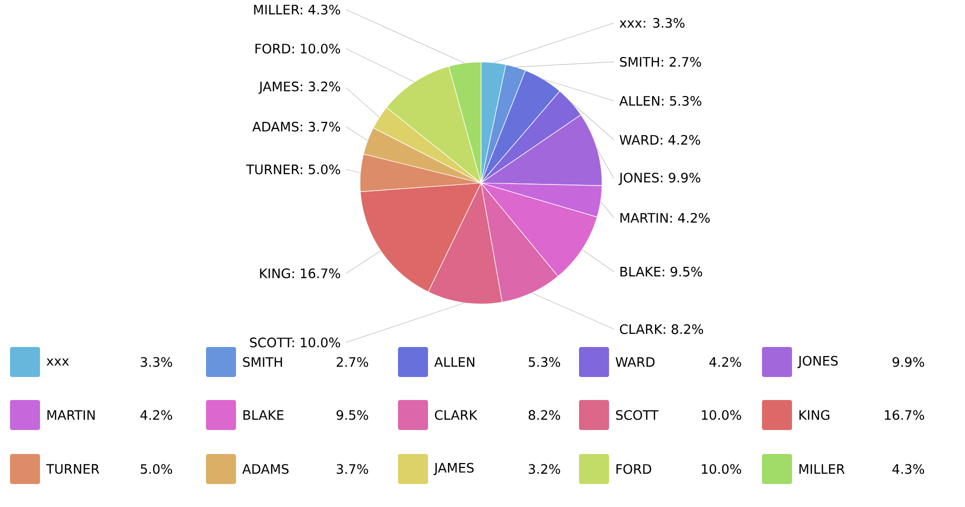  I want to click on data-label: 9.9%, so click(908, 362).